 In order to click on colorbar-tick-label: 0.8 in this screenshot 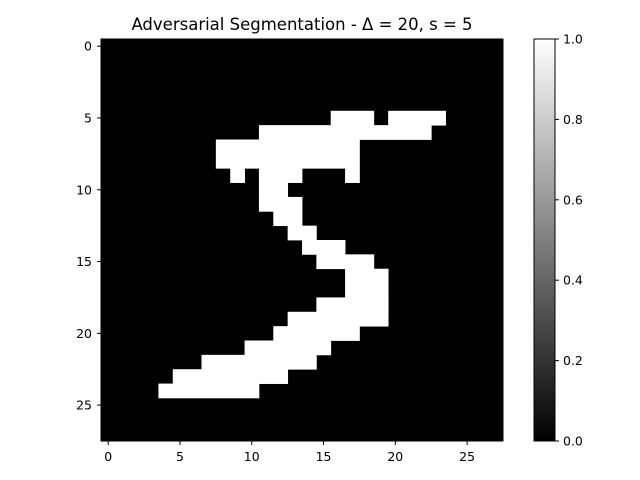, I will do `click(573, 119)`.